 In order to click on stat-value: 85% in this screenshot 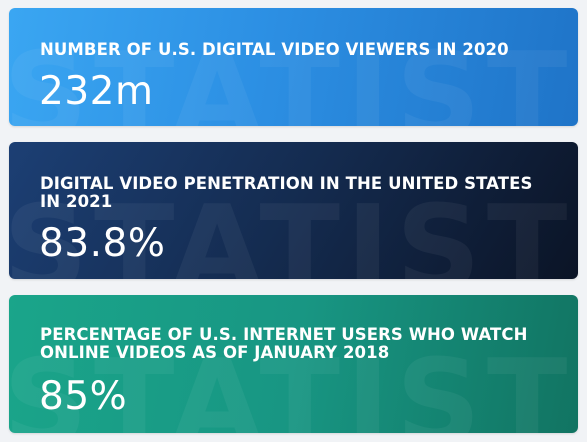, I will do `click(83, 396)`.